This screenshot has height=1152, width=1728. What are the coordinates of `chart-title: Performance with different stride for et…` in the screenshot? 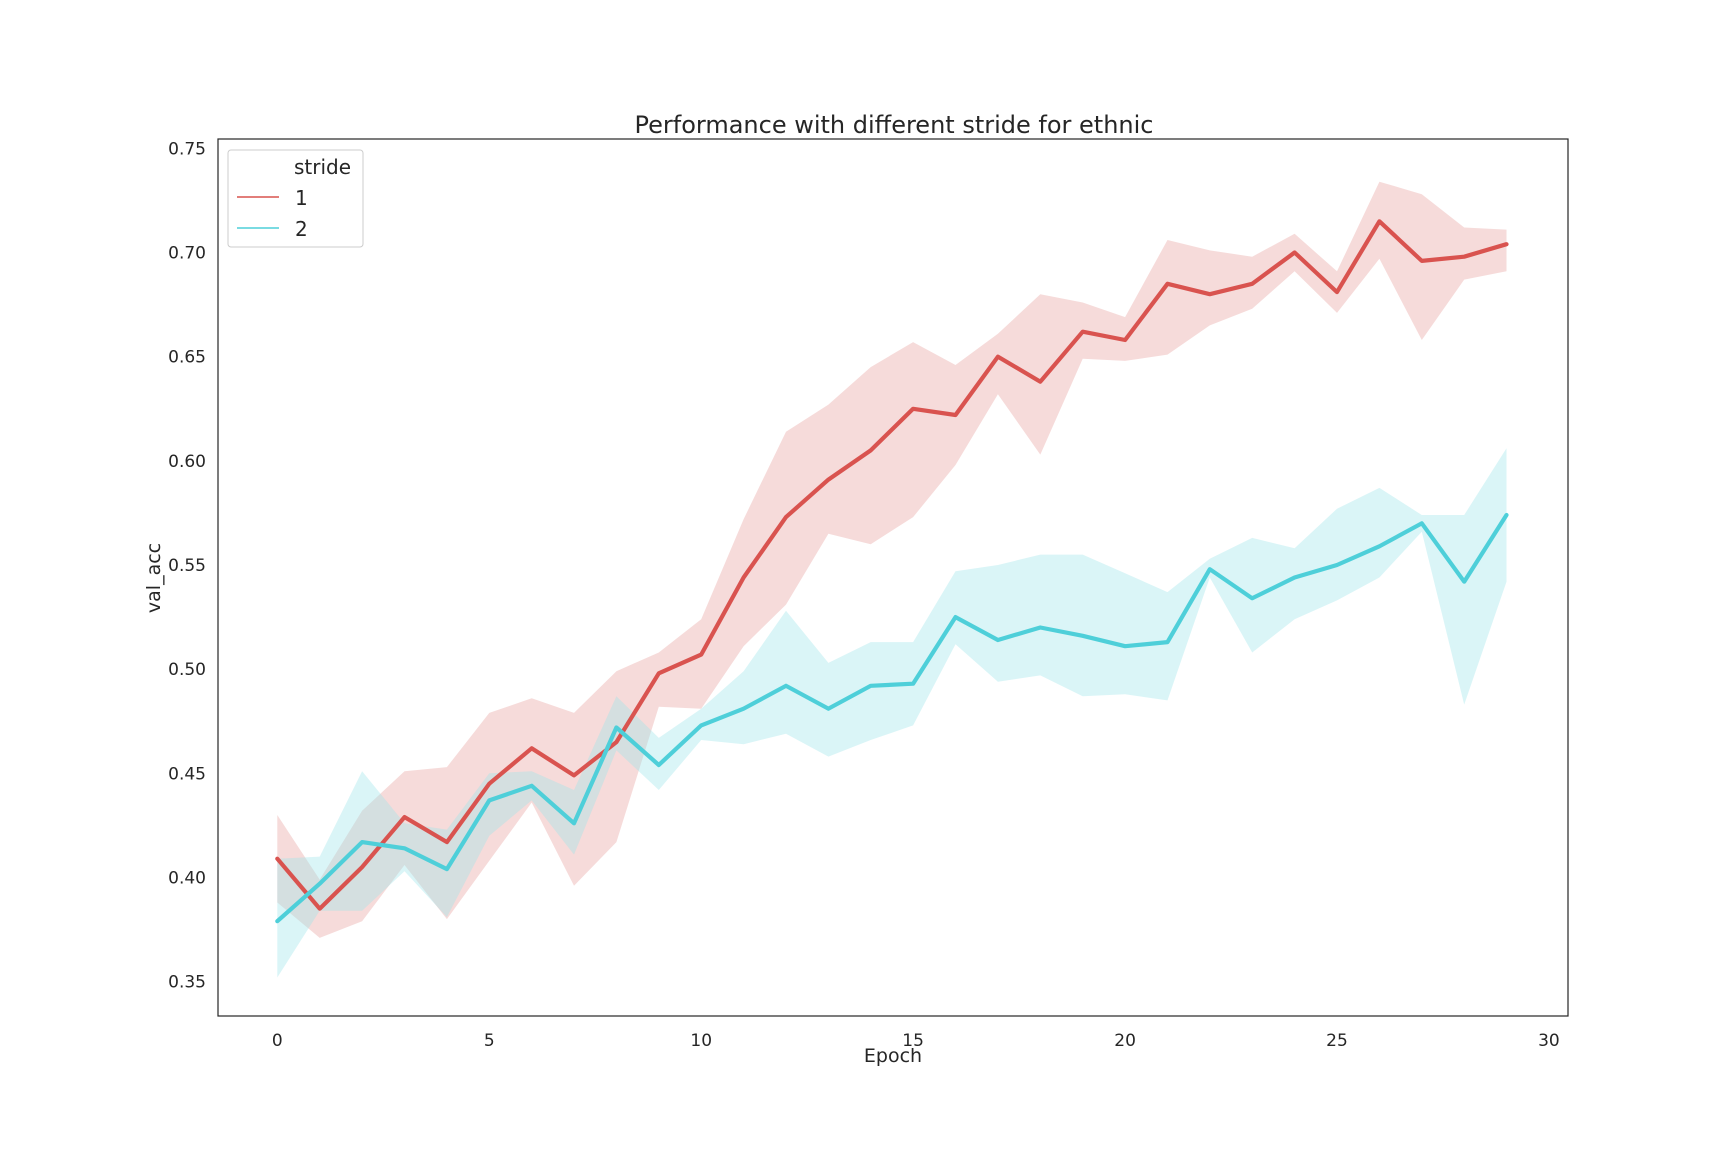 It's located at (894, 125).